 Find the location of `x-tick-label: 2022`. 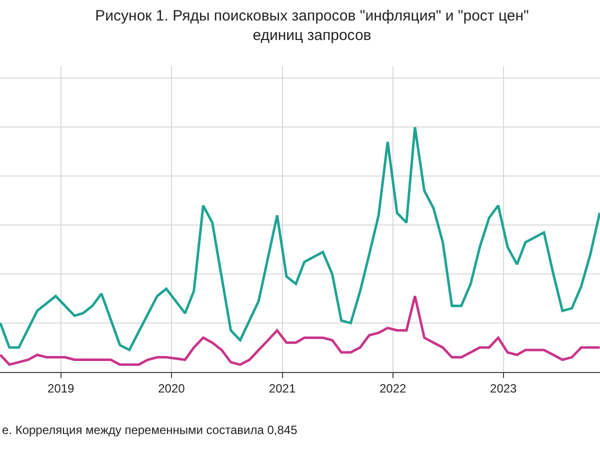

x-tick-label: 2022 is located at coordinates (392, 388).